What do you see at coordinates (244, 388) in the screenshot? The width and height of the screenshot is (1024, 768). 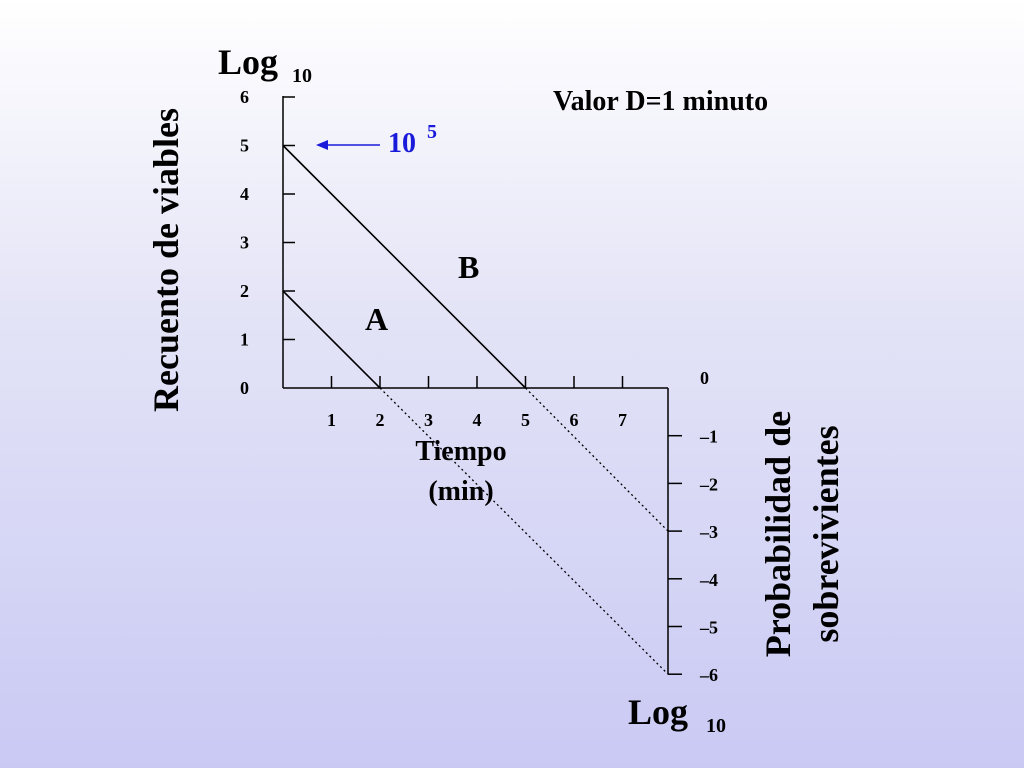 I see `left-tick-label: 0` at bounding box center [244, 388].